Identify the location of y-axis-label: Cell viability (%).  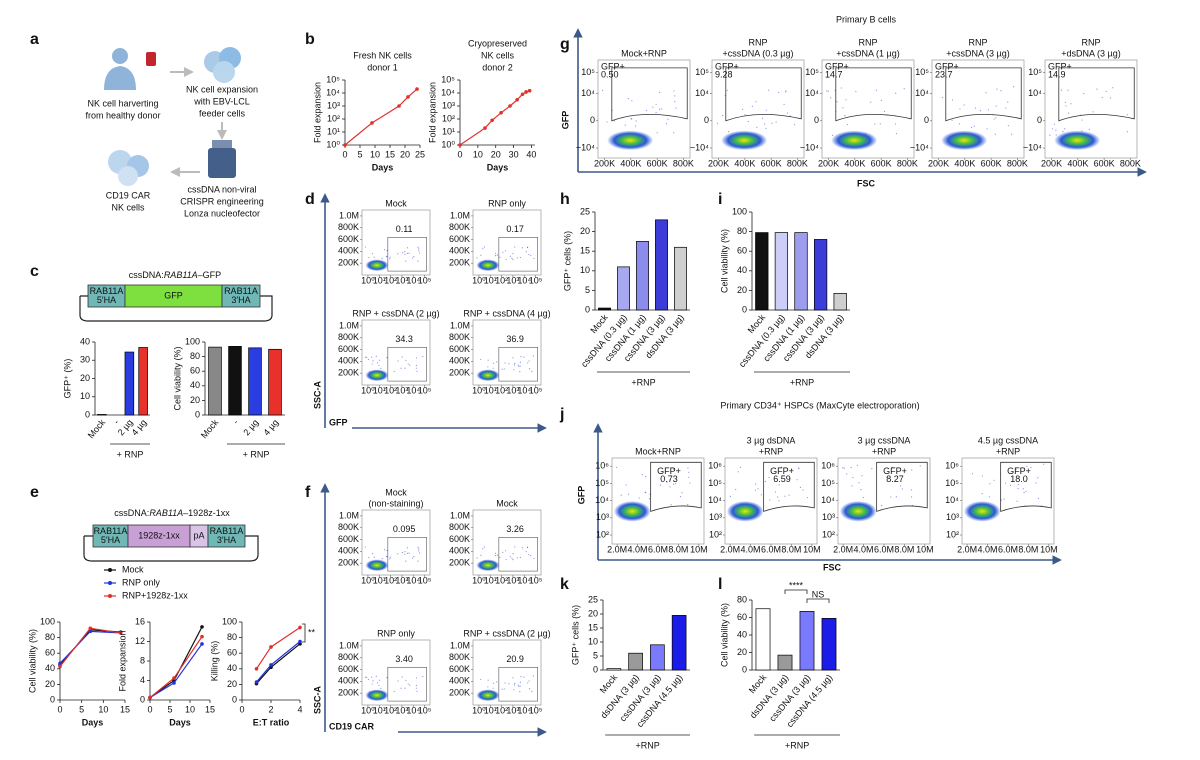
(32, 661).